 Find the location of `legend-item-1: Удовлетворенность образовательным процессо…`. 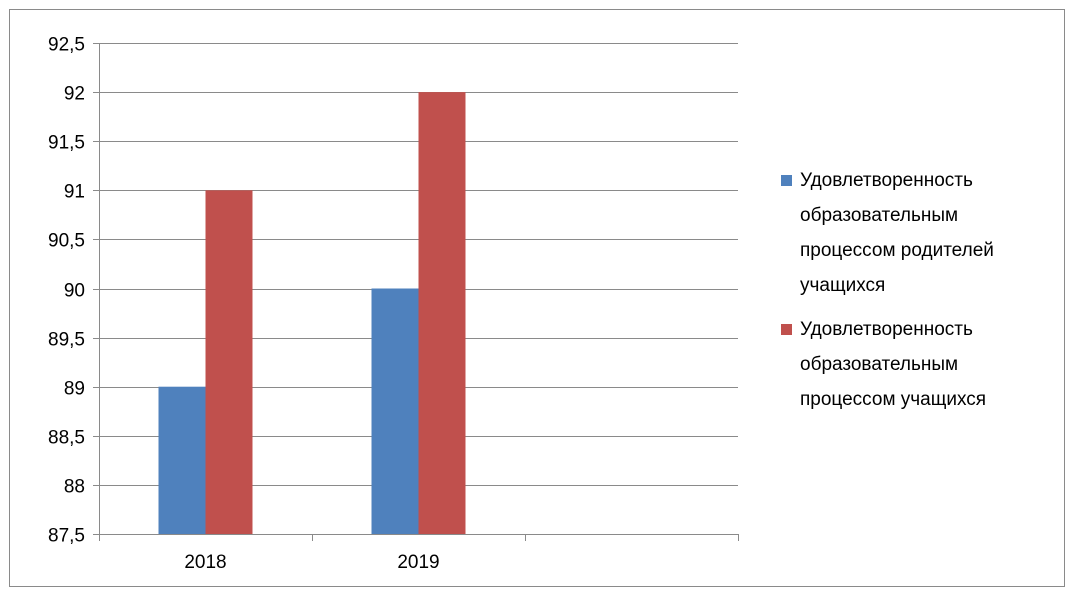

legend-item-1: Удовлетворенность образовательным процессо… is located at coordinates (887, 233).